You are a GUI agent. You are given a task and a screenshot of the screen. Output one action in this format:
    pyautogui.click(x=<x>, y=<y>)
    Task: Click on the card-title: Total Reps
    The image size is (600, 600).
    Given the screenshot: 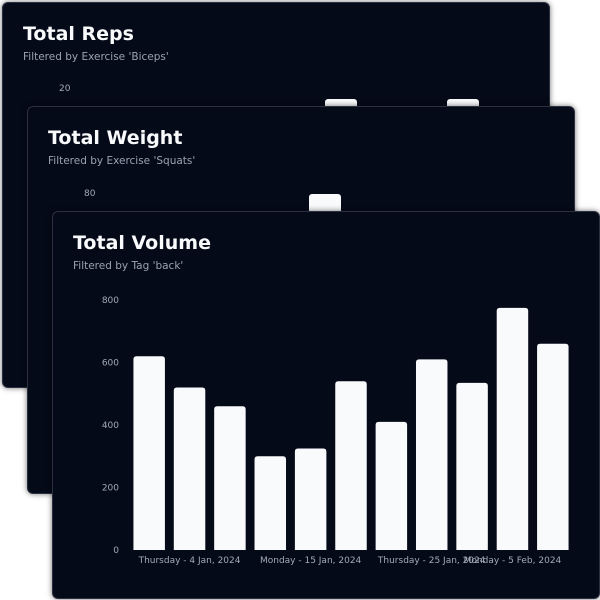 What is the action you would take?
    pyautogui.click(x=78, y=34)
    